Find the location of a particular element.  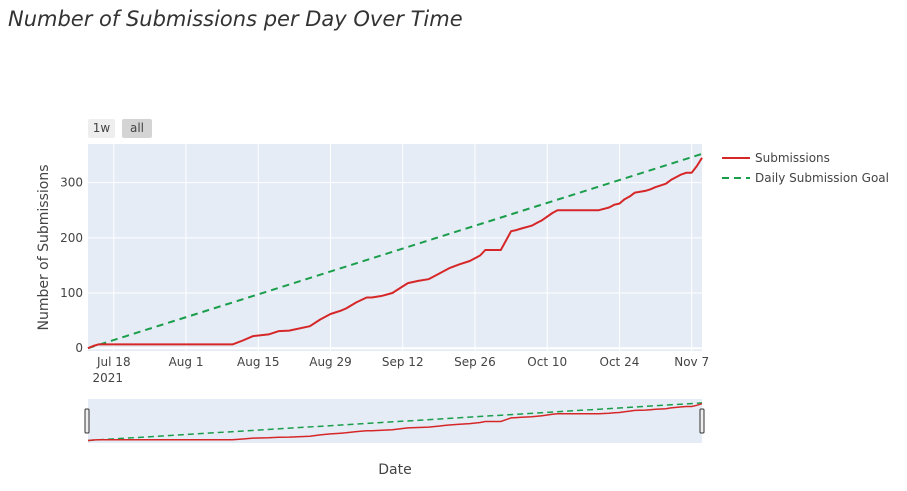

y-axis-label: Number of Submissions is located at coordinates (44, 247).